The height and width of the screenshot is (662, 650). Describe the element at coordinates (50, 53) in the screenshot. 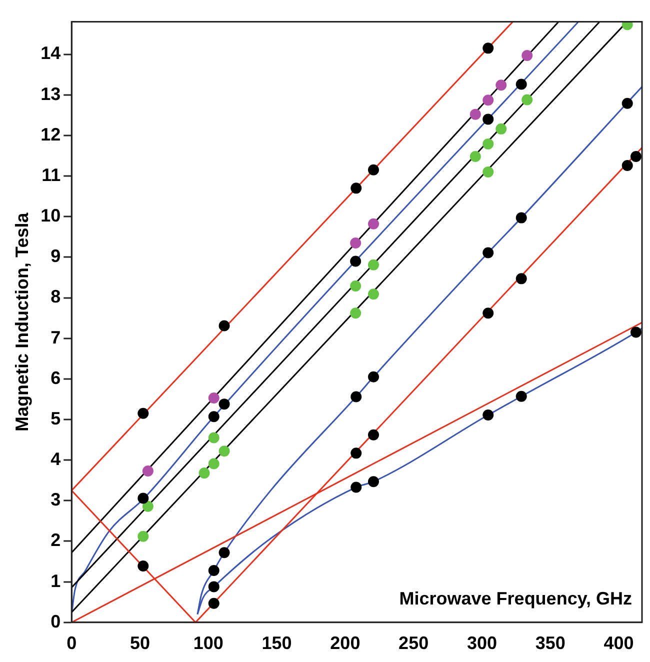

I see `y-tick-label: 14` at that location.